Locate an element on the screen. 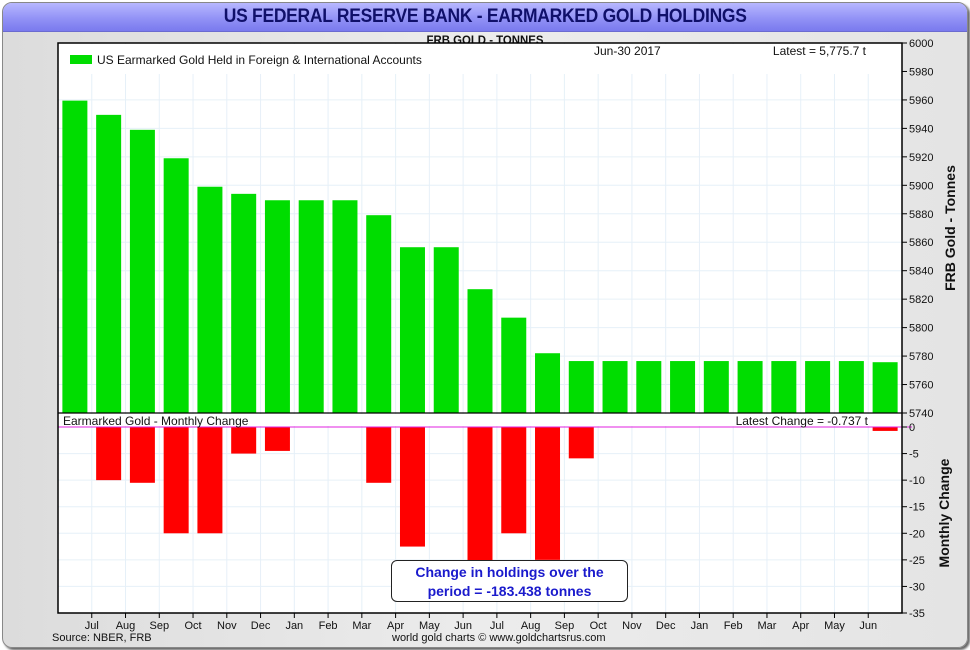 Image resolution: width=970 pixels, height=650 pixels. upper-y-tick-label: 5800 is located at coordinates (921, 329).